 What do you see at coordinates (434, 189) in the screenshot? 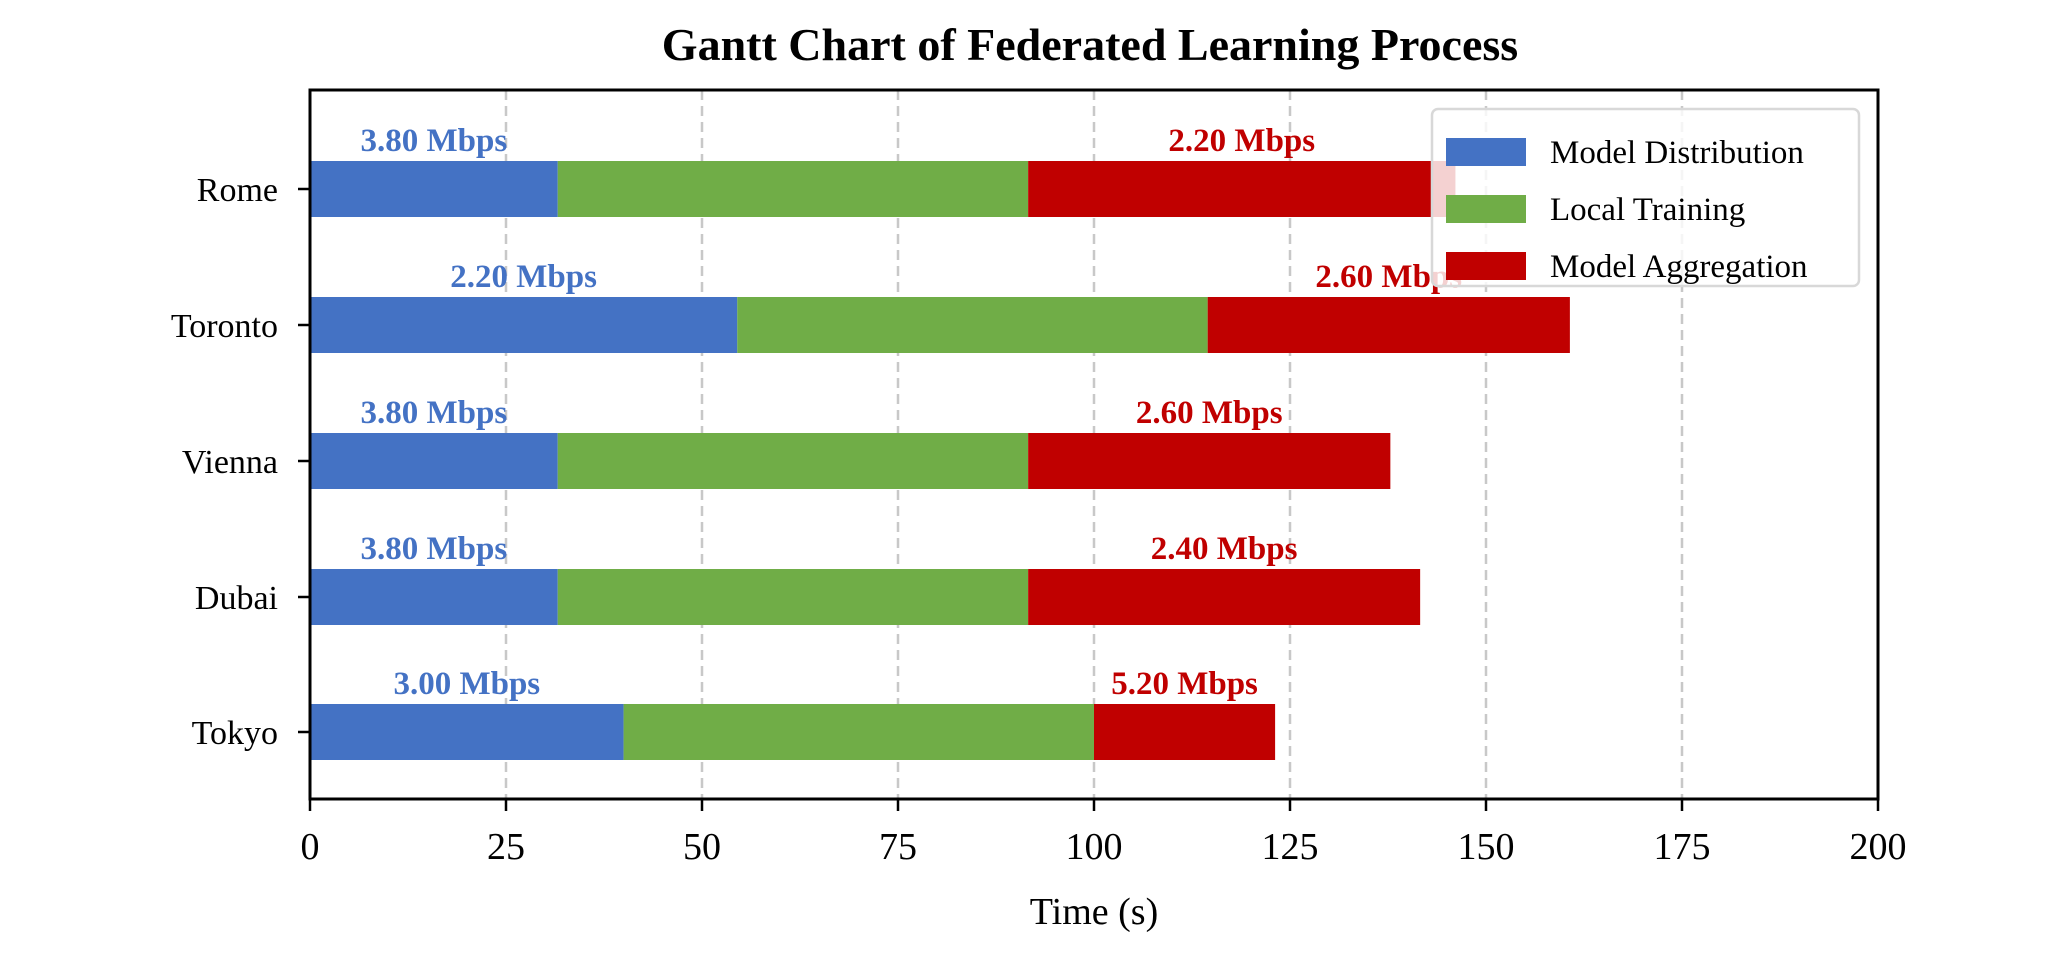
I see `bar-rome-model-distribution` at bounding box center [434, 189].